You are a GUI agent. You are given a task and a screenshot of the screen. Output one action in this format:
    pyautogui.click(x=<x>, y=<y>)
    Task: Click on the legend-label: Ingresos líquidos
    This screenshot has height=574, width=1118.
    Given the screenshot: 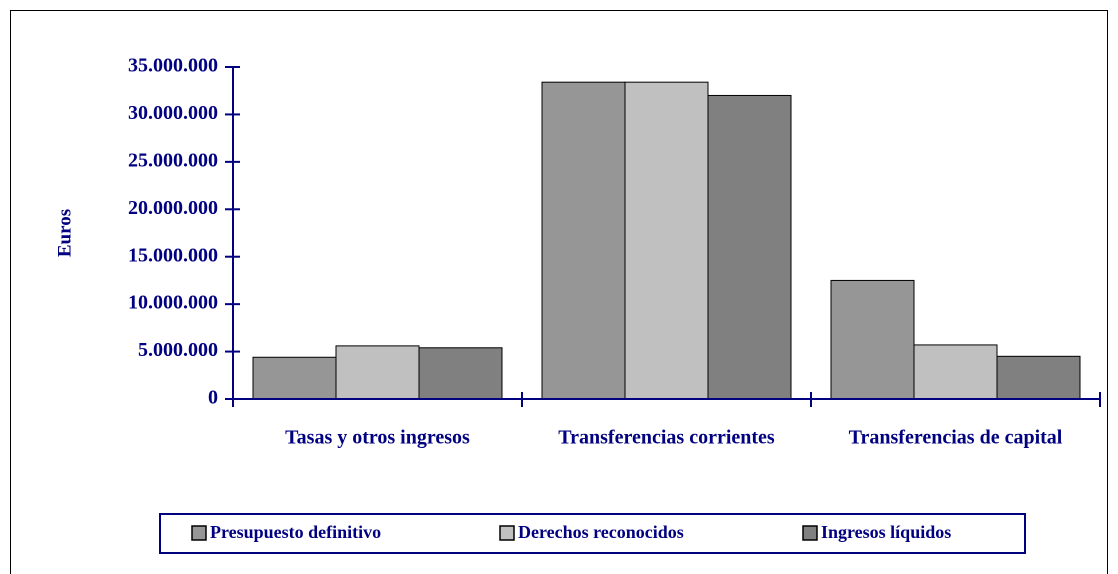 What is the action you would take?
    pyautogui.click(x=886, y=532)
    